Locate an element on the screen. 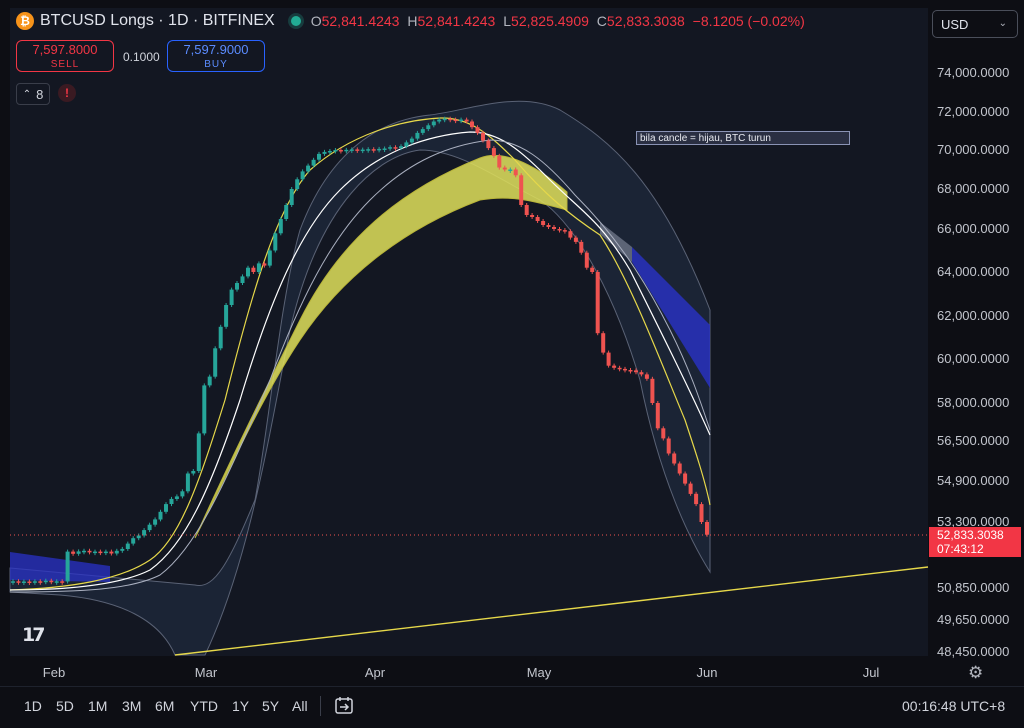  current-price-tag: 52,833.3038 07:43:12 is located at coordinates (975, 542).